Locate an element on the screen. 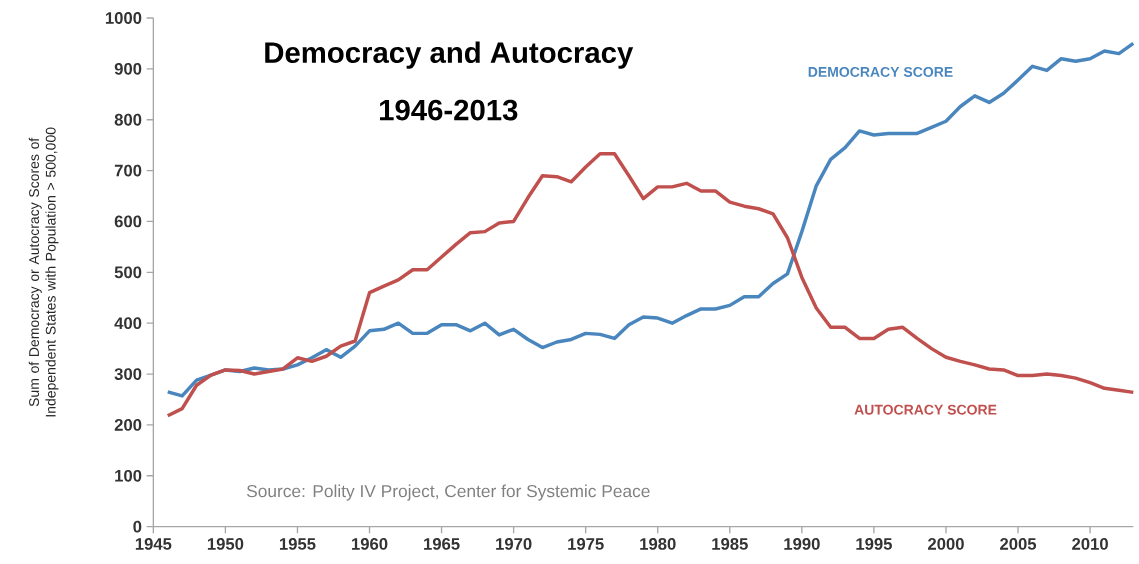  x-tick-label: 2005 is located at coordinates (1018, 544).